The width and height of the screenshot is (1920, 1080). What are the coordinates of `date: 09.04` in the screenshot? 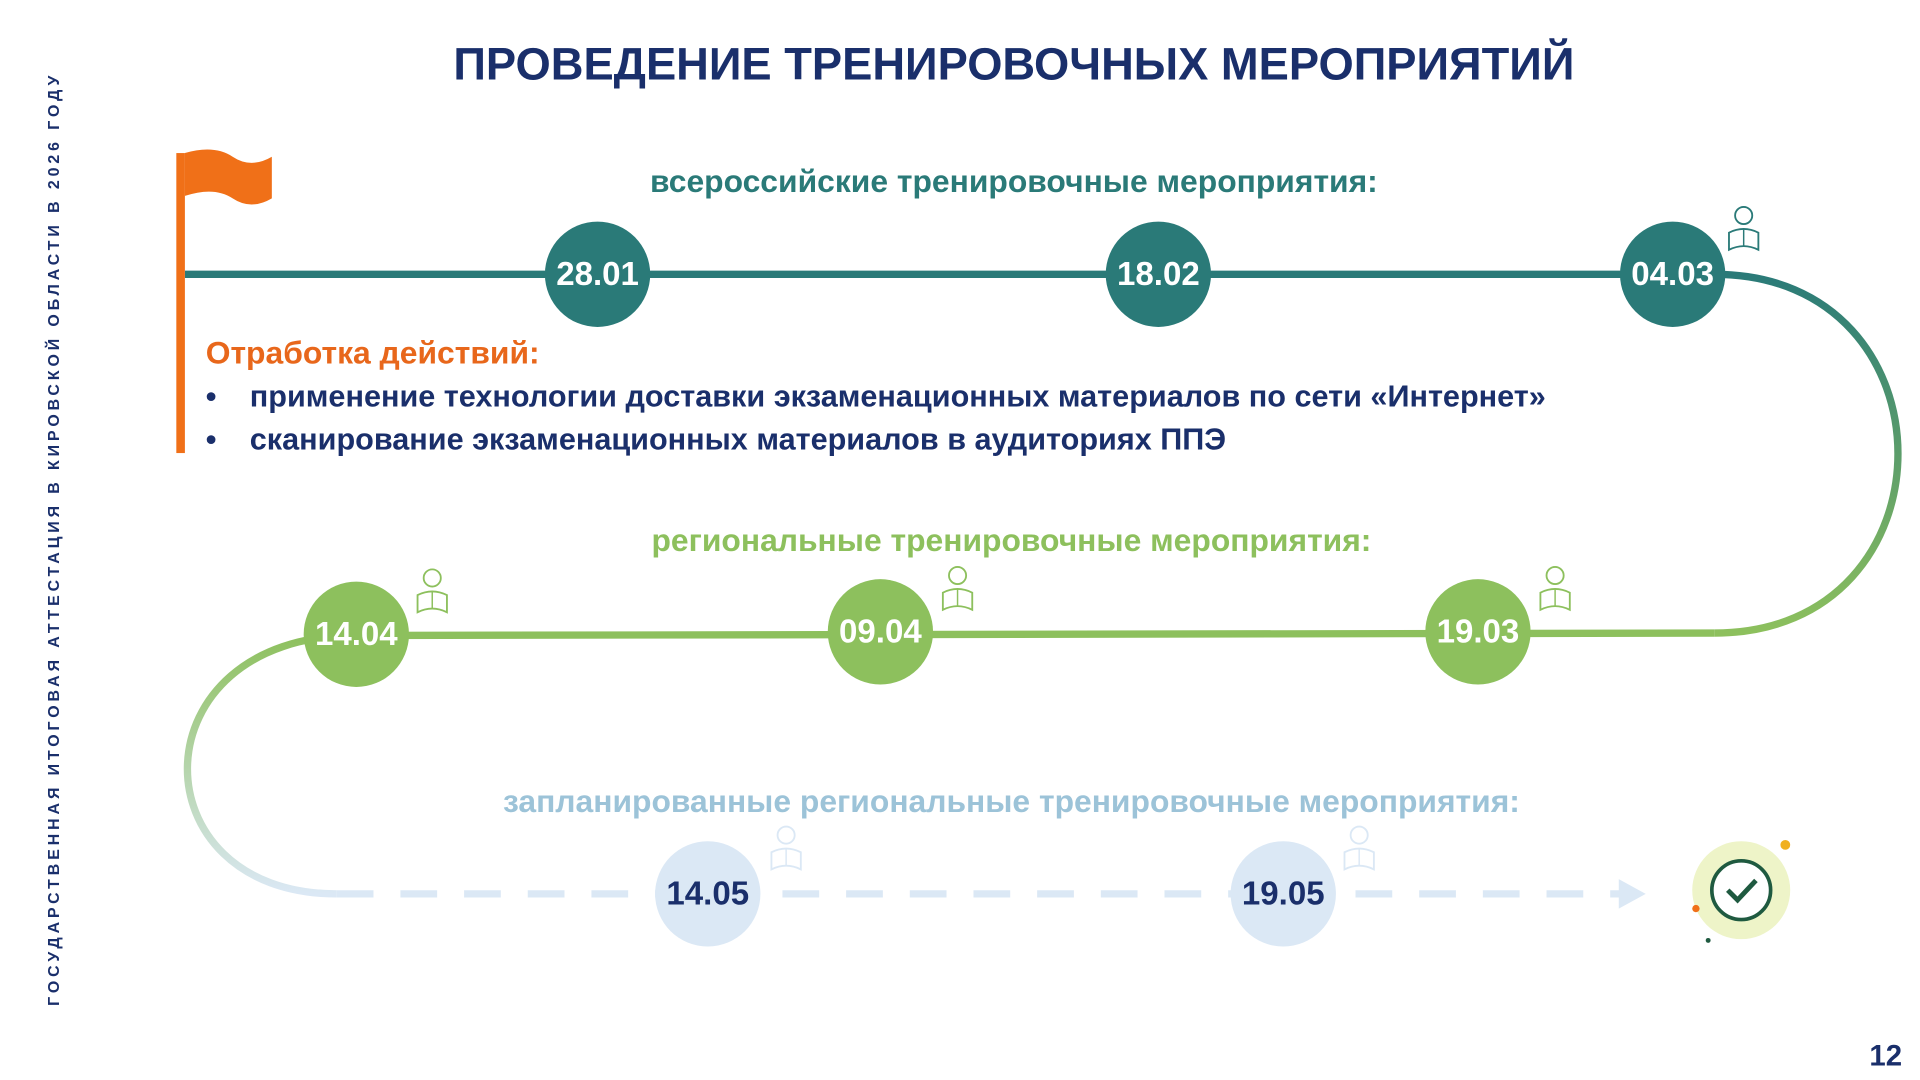 It's located at (880, 631).